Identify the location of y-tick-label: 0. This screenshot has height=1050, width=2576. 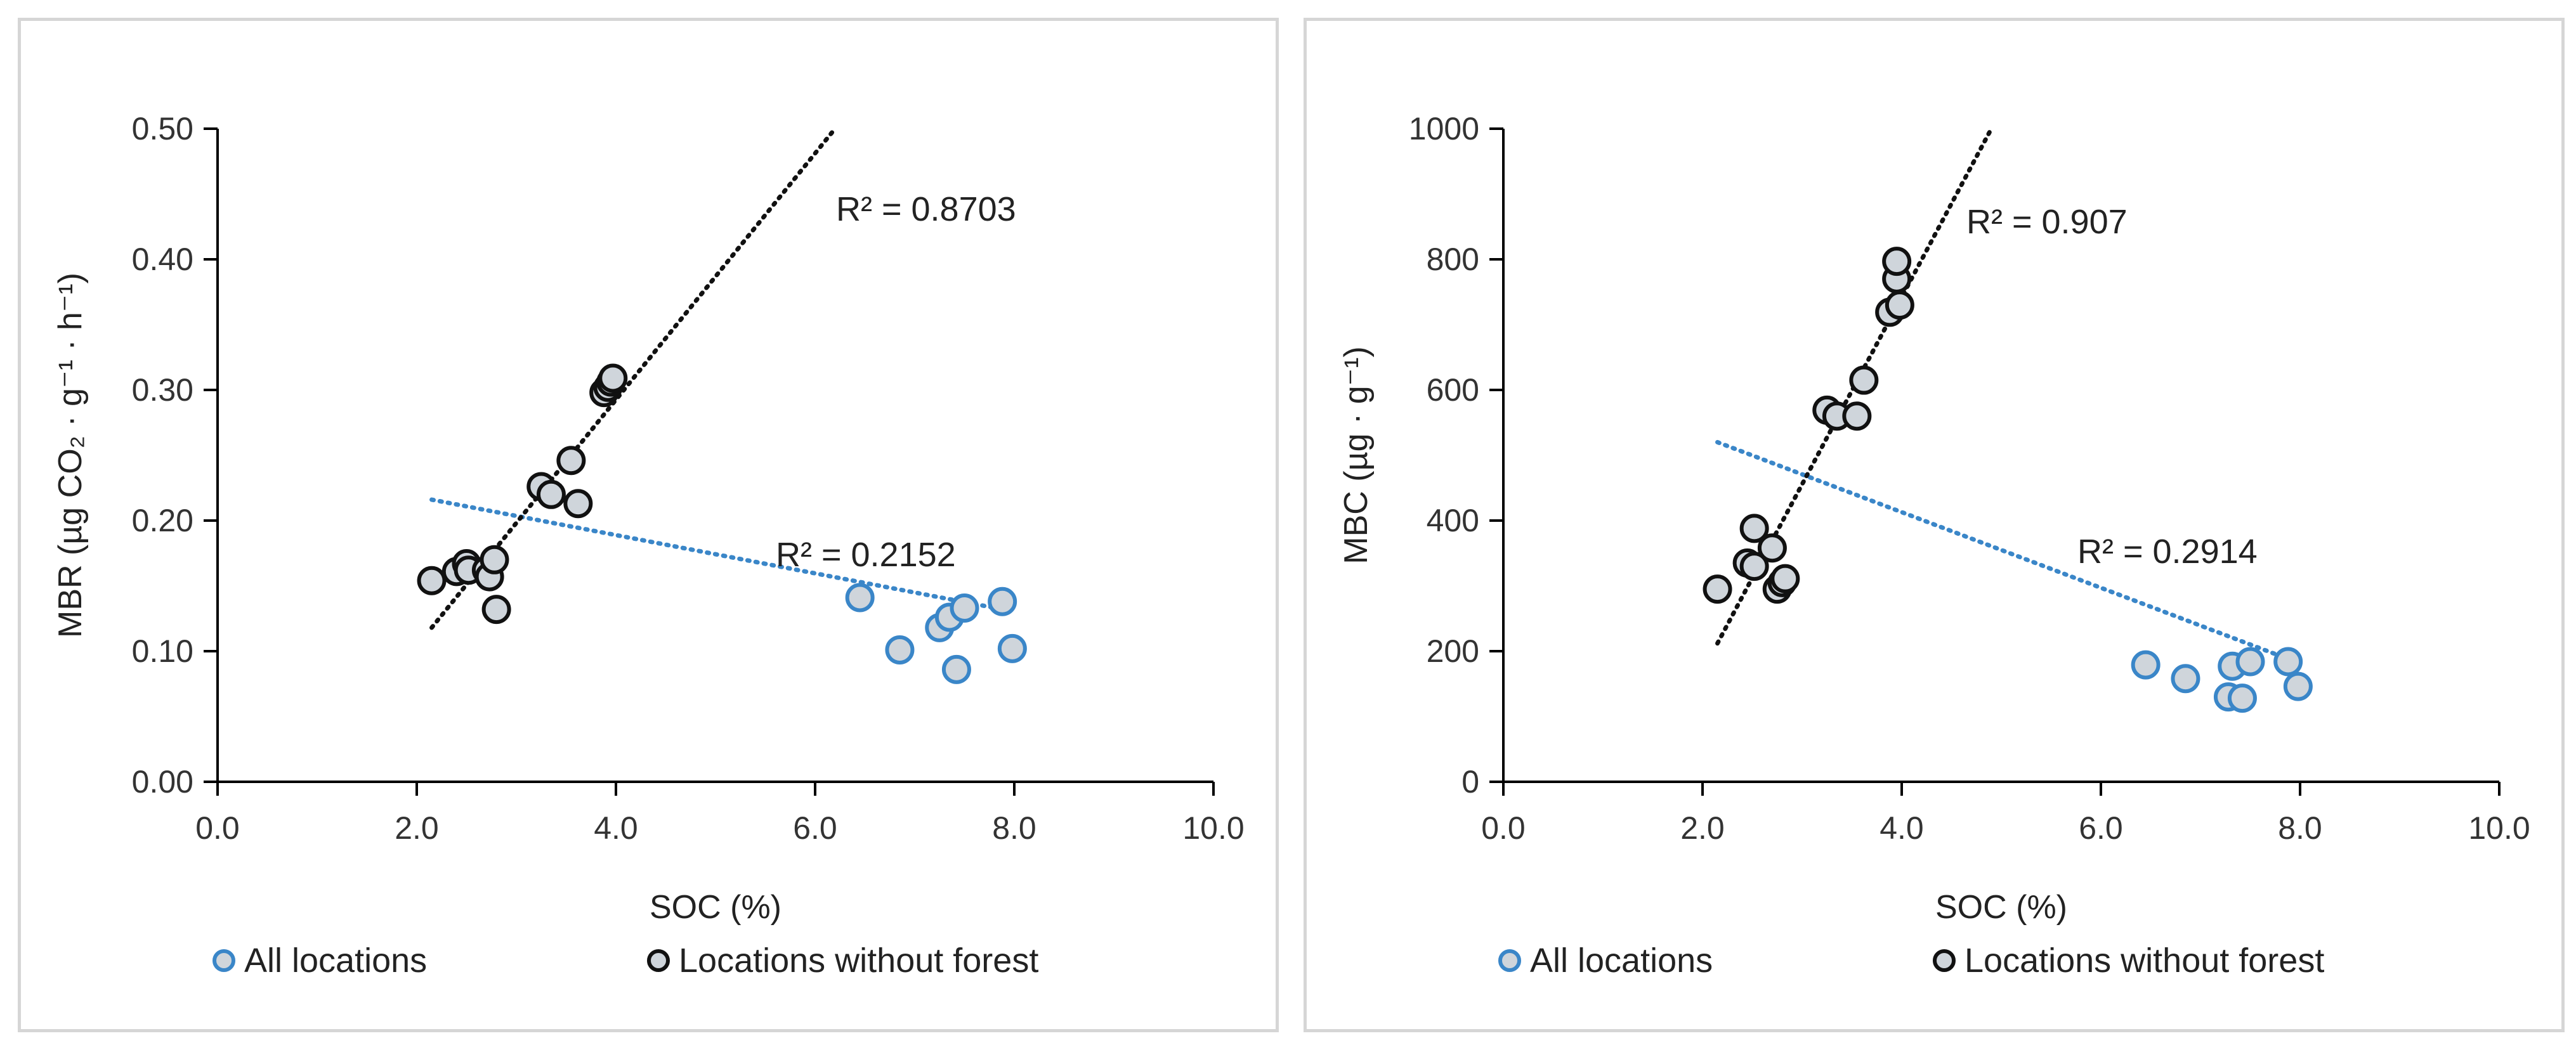
(1470, 782).